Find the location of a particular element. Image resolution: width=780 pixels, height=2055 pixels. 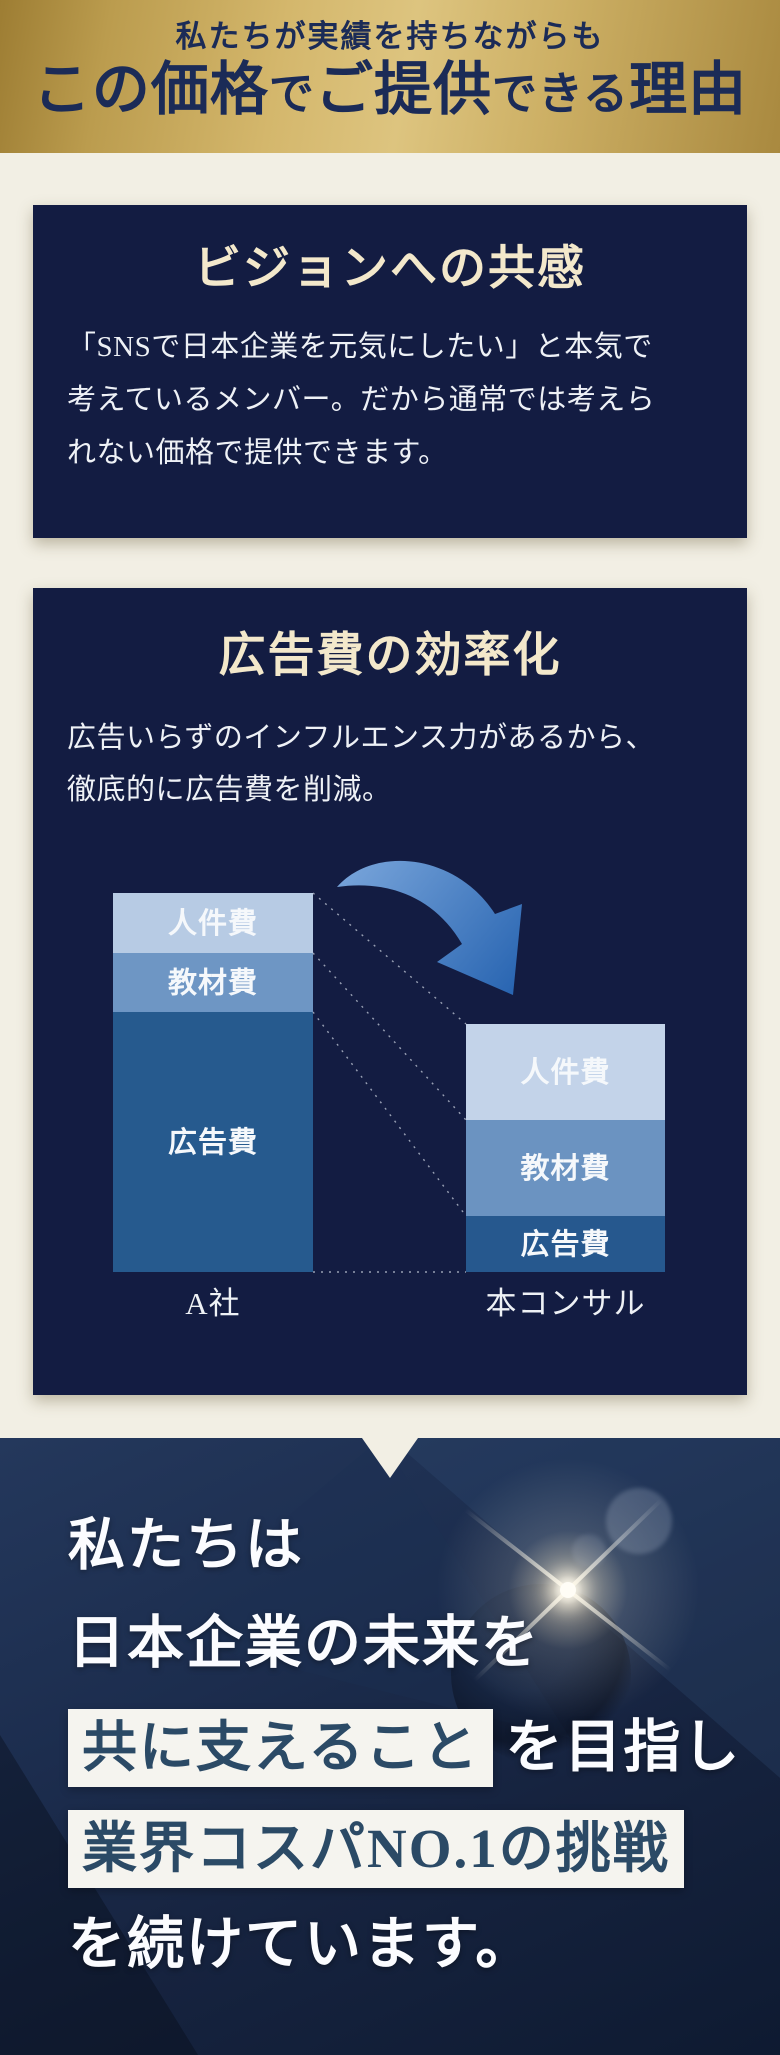

header-title-seg4: できる is located at coordinates (560, 94).